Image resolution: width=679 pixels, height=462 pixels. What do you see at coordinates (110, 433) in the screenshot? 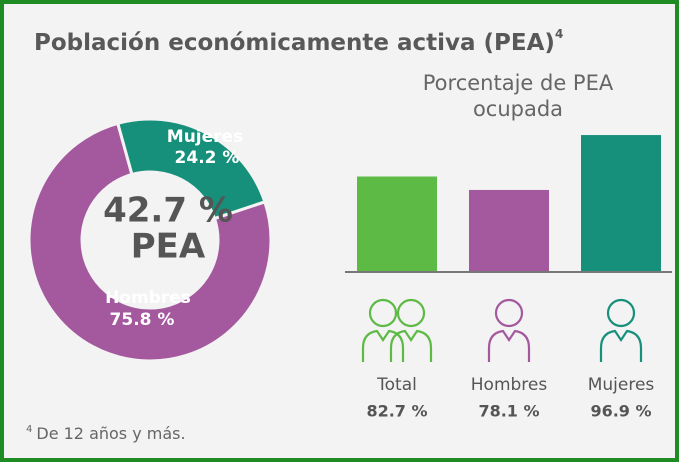
I see `footnote-text: De 12 años y más.` at bounding box center [110, 433].